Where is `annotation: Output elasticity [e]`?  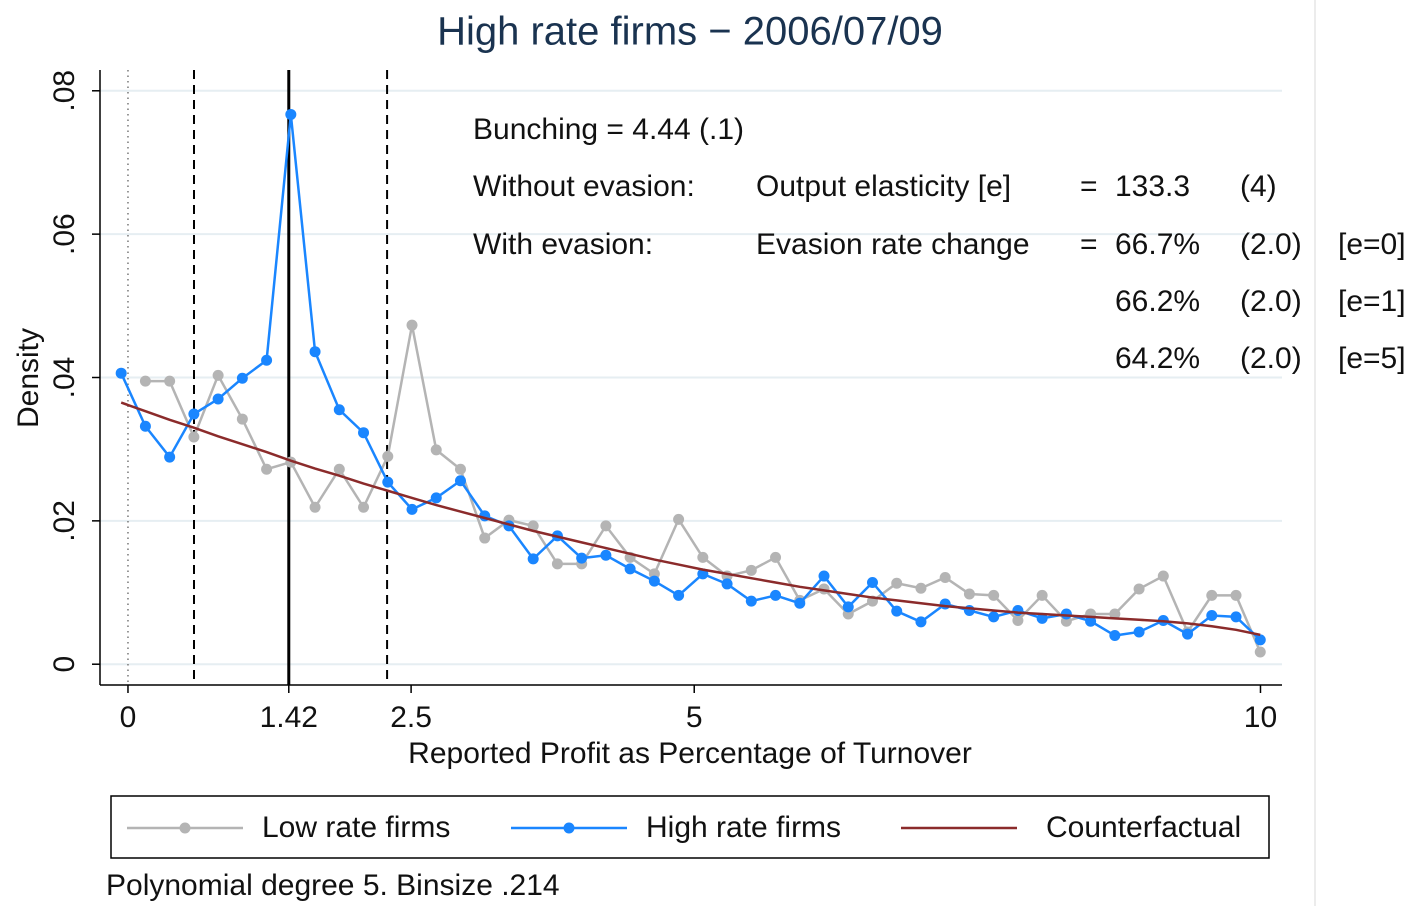 annotation: Output elasticity [e] is located at coordinates (883, 186).